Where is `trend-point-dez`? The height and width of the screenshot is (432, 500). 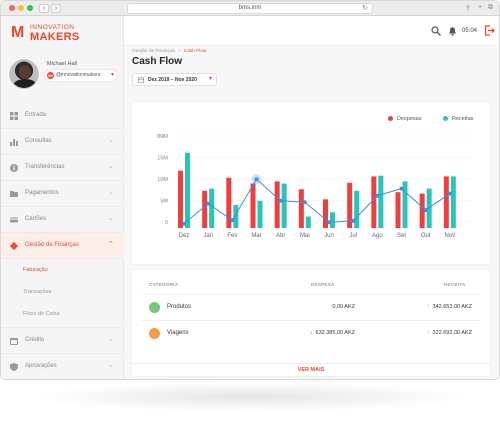
trend-point-dez is located at coordinates (184, 223).